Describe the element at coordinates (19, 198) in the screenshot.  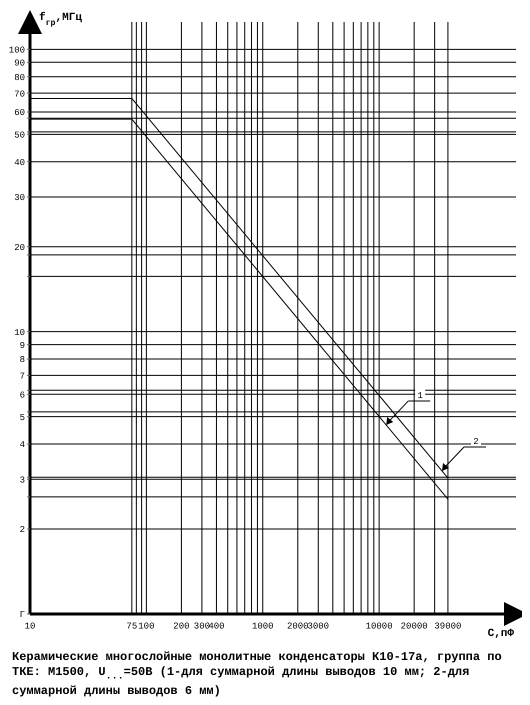
I see `y-tick-label: 30` at that location.